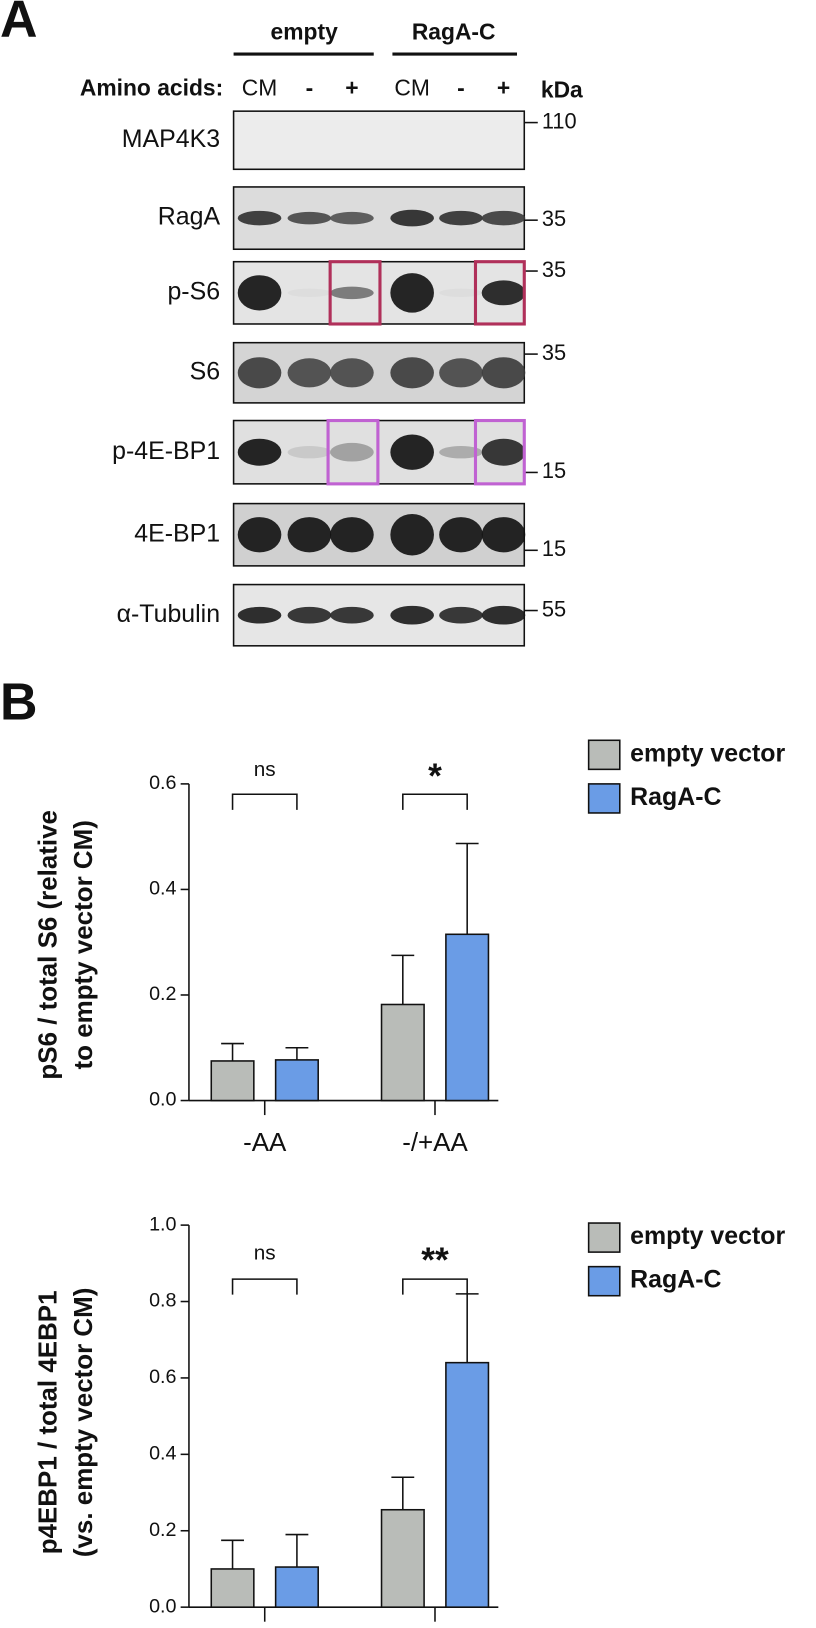 The height and width of the screenshot is (1628, 816). Describe the element at coordinates (49, 945) in the screenshot. I see `y-axis-label: pS6 / total S6 (relative` at that location.